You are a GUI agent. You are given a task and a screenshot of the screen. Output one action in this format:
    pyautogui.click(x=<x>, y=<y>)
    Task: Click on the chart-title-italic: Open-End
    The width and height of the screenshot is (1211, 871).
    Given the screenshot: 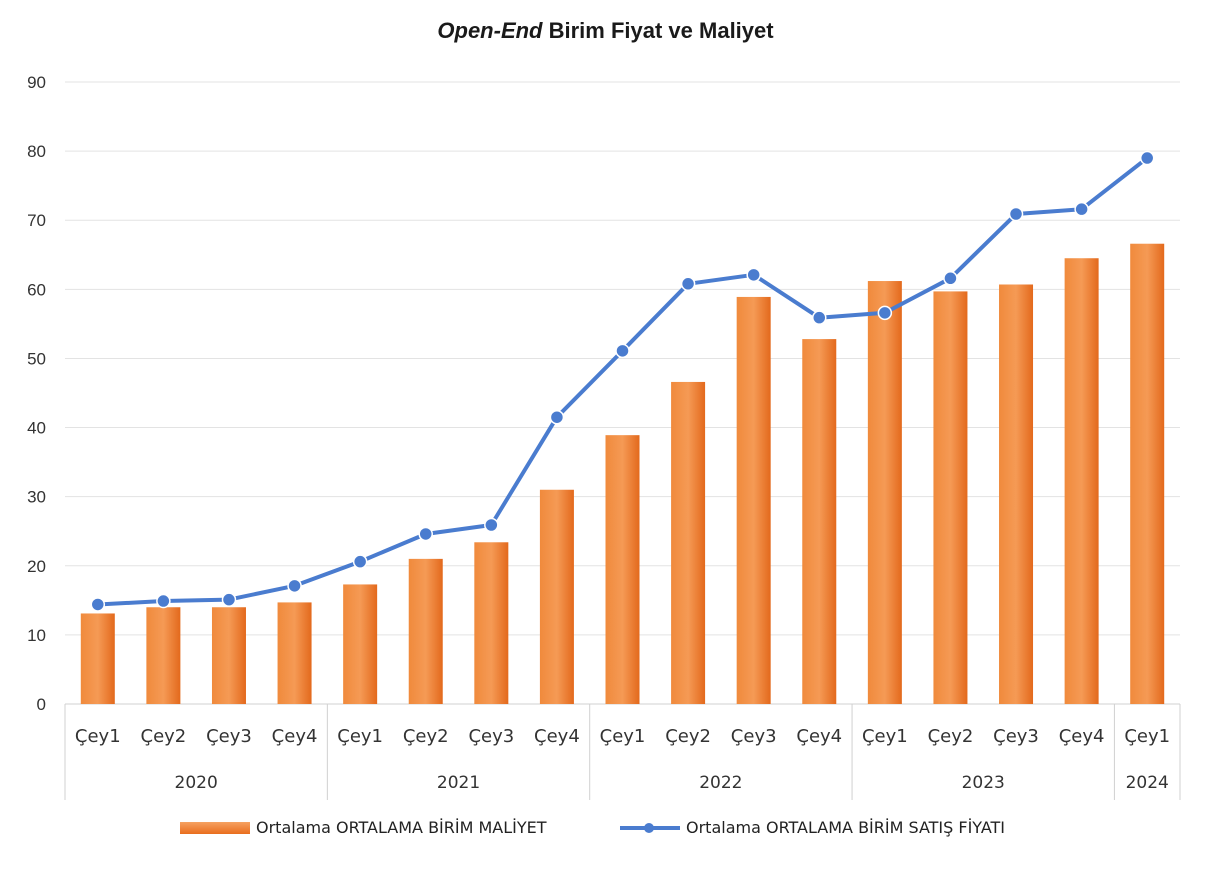 What is the action you would take?
    pyautogui.click(x=490, y=30)
    